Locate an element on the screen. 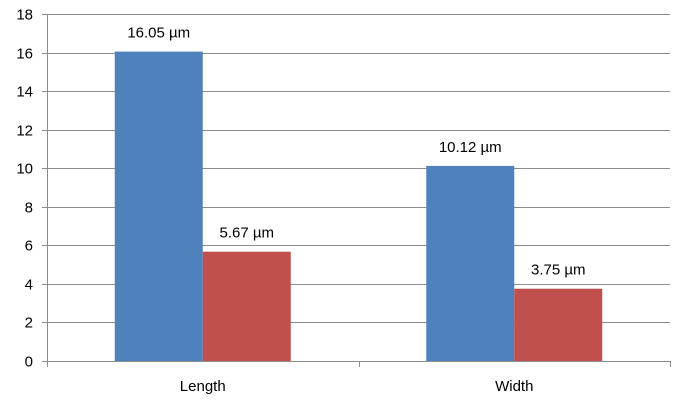  x-category-label: Length is located at coordinates (203, 386).